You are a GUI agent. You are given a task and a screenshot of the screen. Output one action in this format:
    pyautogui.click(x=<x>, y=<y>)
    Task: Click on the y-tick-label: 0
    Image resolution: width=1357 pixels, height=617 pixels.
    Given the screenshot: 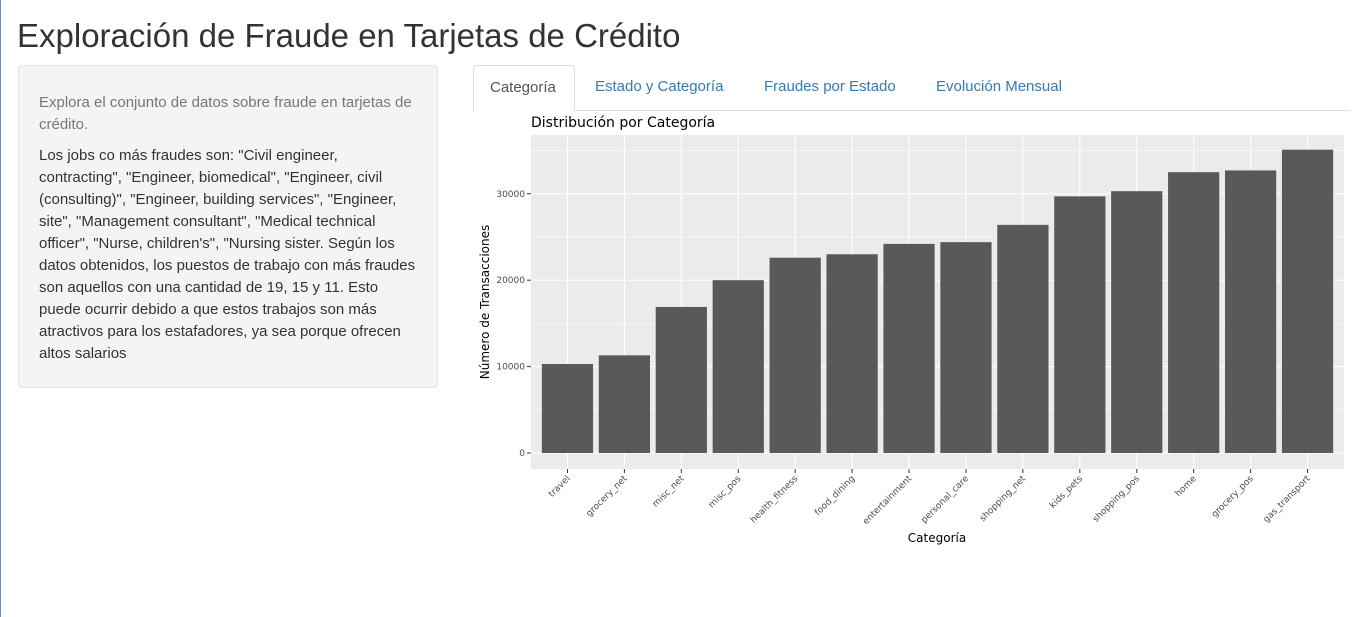 What is the action you would take?
    pyautogui.click(x=522, y=454)
    